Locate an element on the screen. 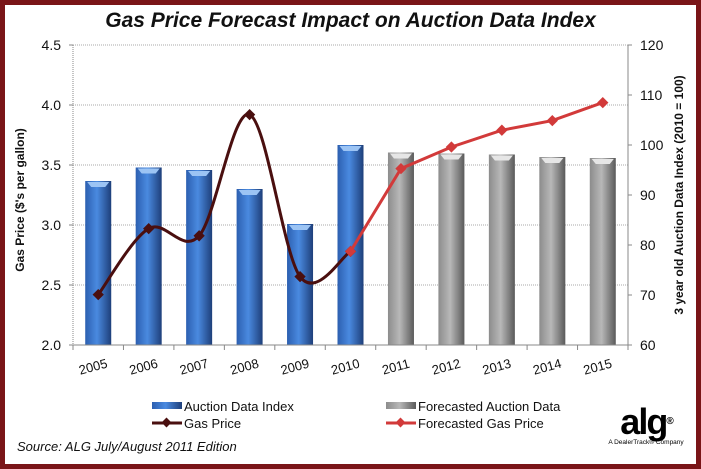 The width and height of the screenshot is (701, 469). legend-label: Gas Price is located at coordinates (212, 423).